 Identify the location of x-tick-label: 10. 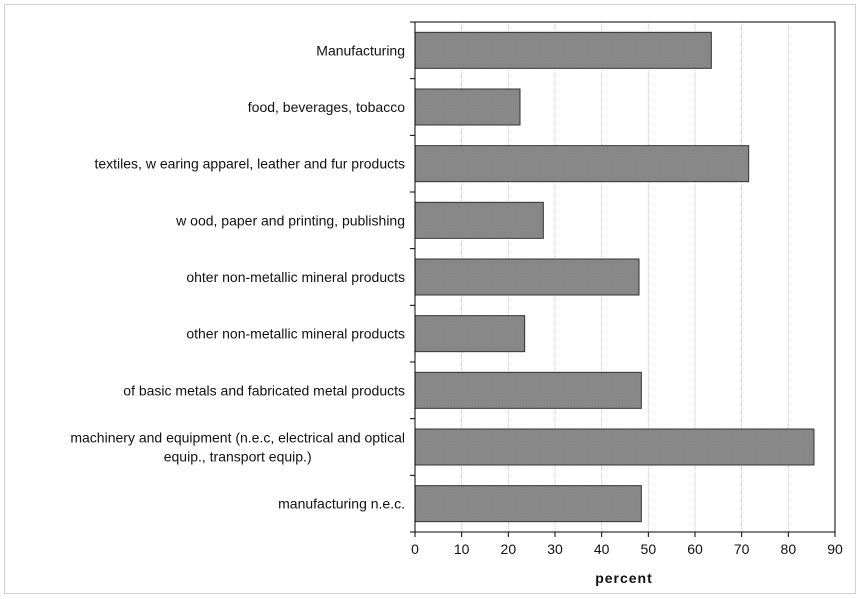
(462, 549).